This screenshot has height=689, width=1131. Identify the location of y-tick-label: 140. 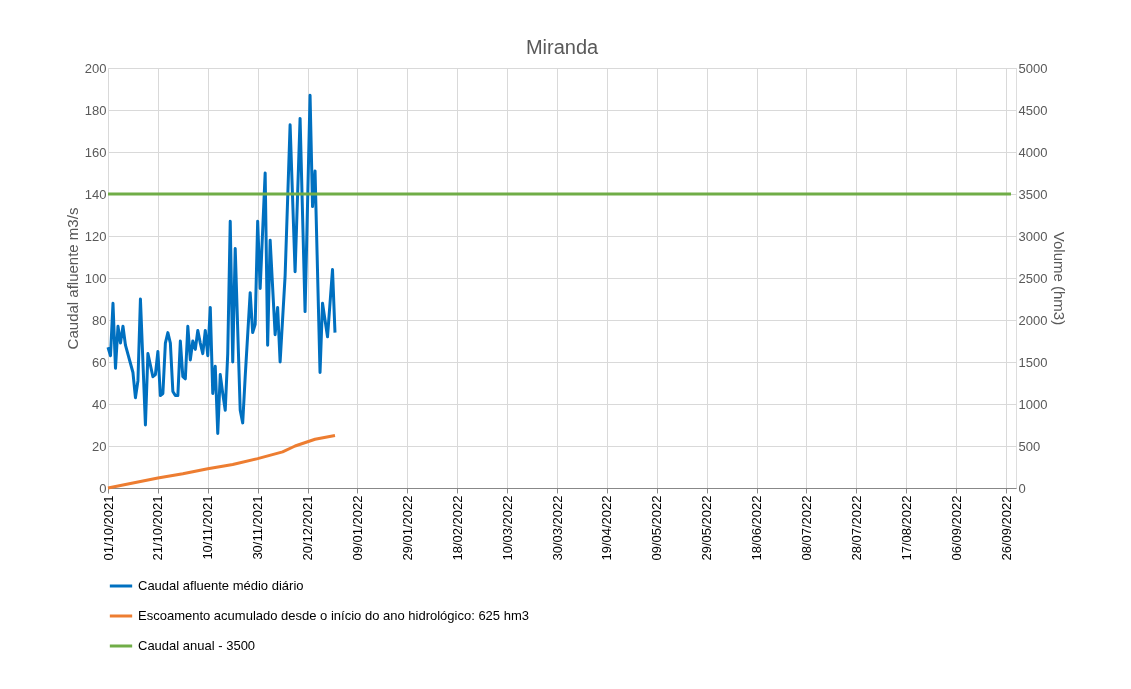
(95, 194).